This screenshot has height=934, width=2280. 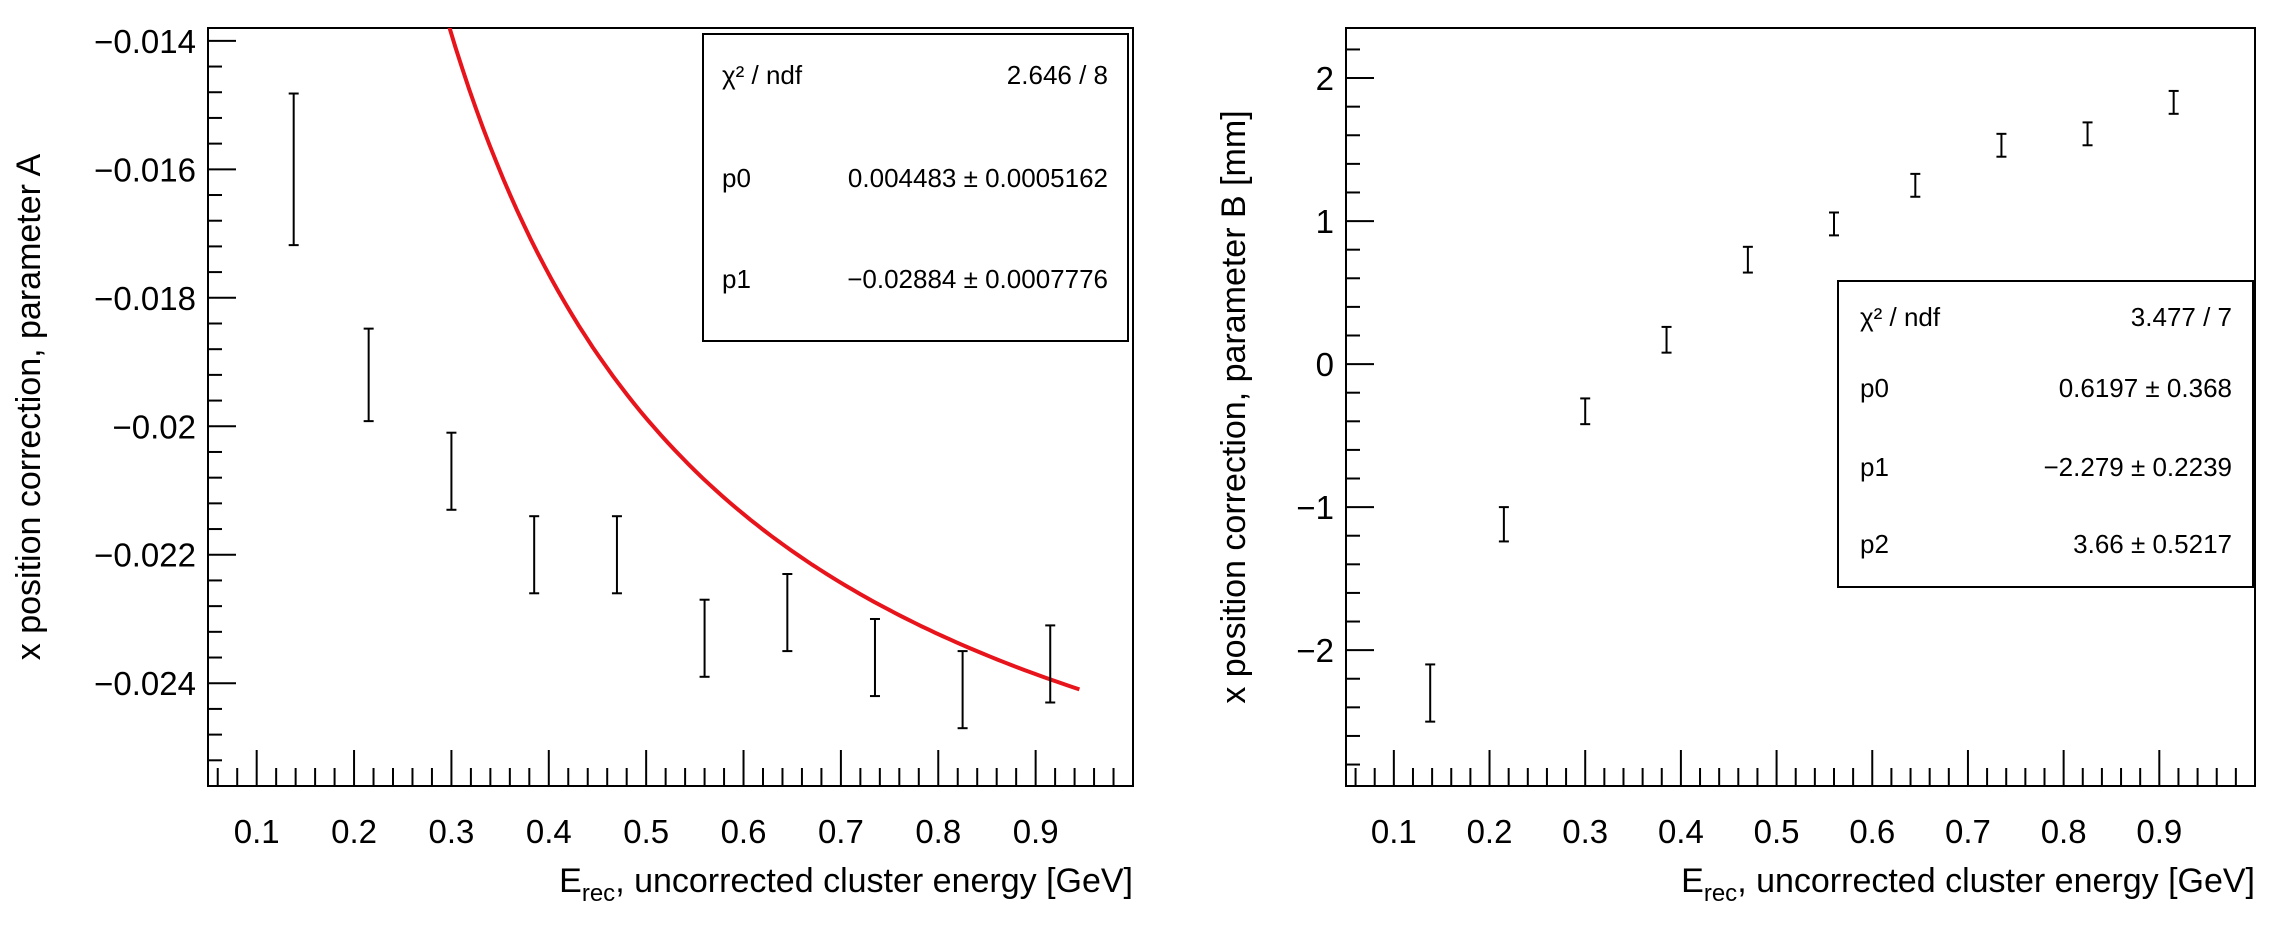 I want to click on y-axis-label: x position correction, parameter B [mm], so click(x=1234, y=406).